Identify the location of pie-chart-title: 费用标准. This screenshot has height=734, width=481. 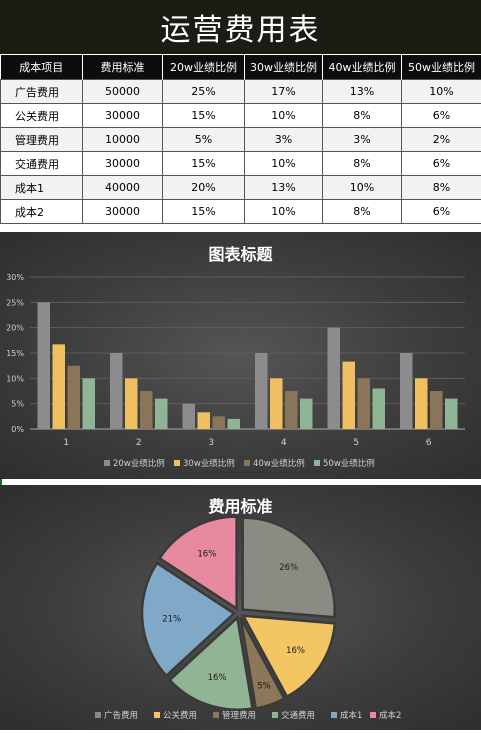
(240, 505).